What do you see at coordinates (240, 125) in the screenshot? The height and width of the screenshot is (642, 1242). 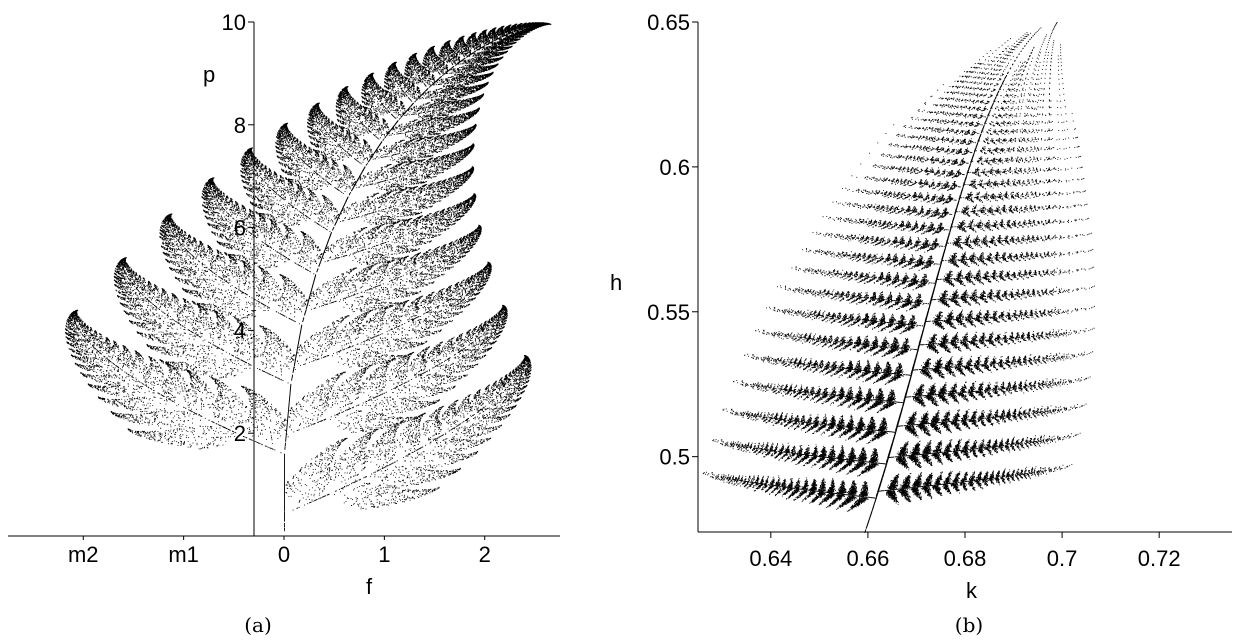 I see `y-tick-label: 8` at bounding box center [240, 125].